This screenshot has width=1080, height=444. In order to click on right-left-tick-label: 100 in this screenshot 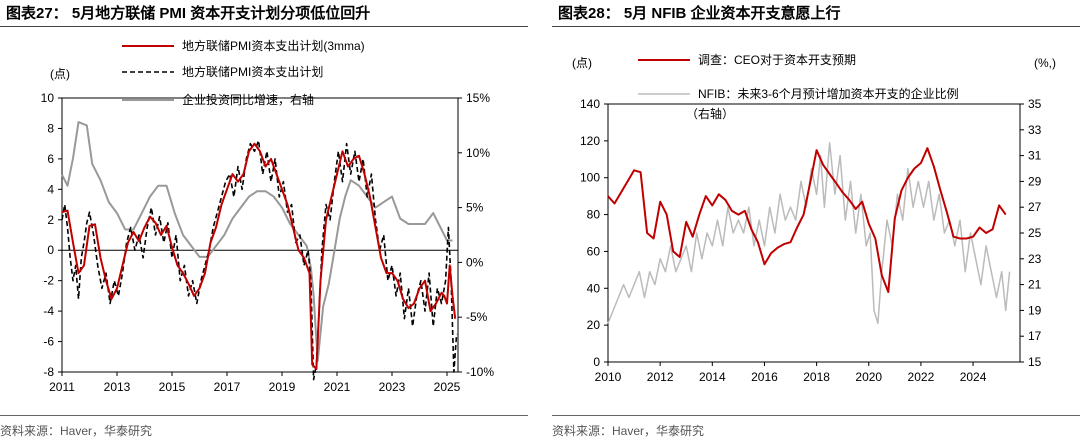, I will do `click(590, 178)`.